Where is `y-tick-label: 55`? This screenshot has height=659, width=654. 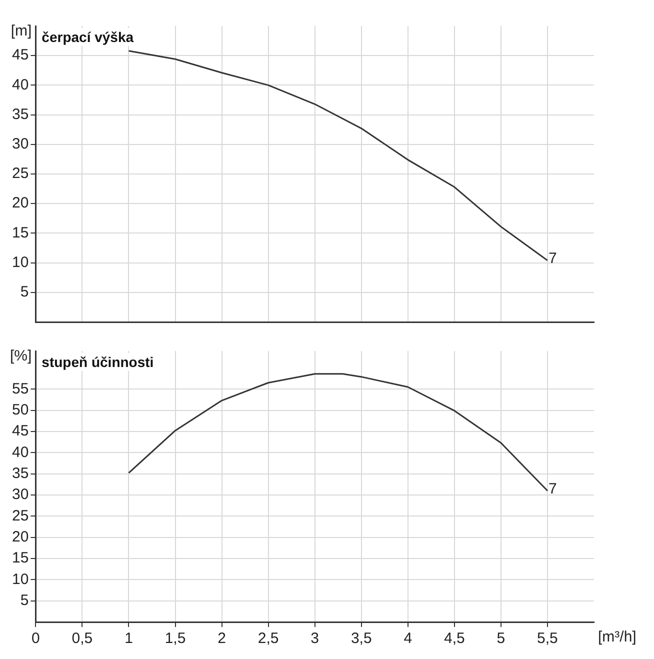 y-tick-label: 55 is located at coordinates (20, 389).